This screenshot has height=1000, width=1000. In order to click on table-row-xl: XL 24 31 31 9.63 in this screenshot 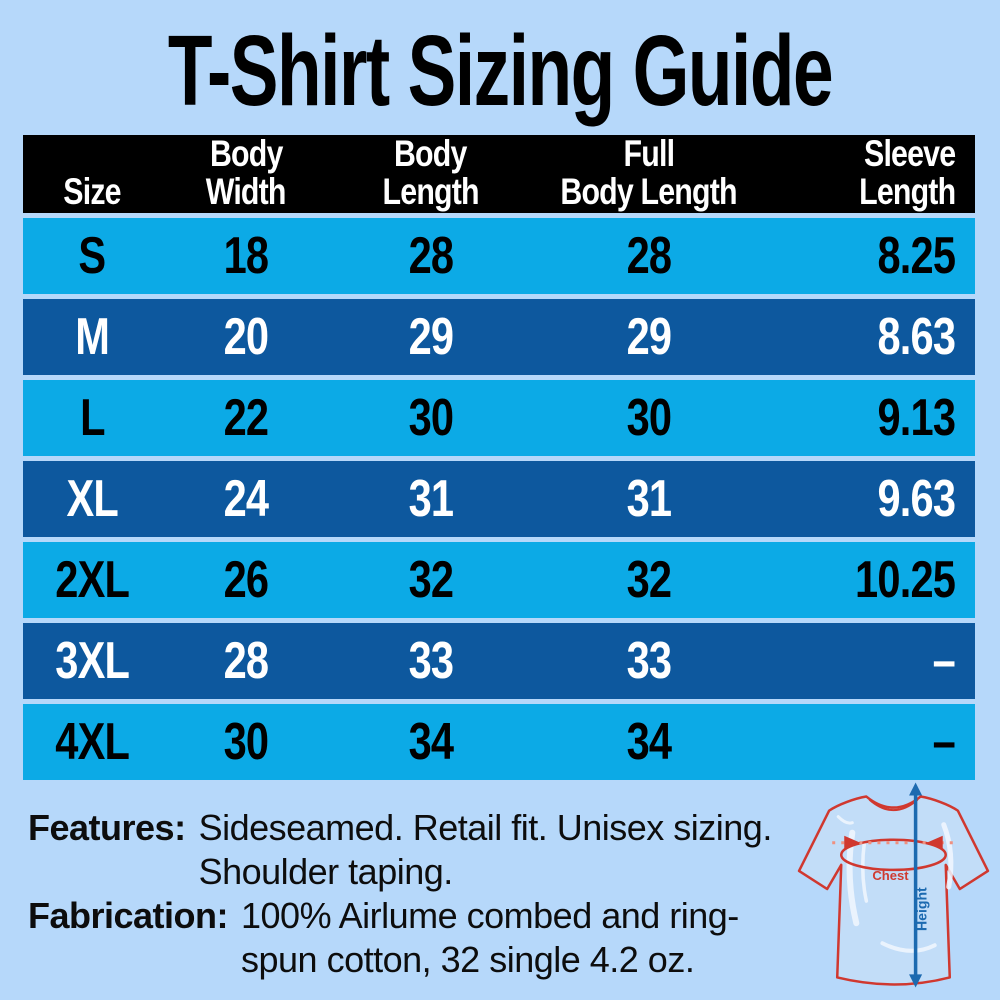, I will do `click(499, 499)`.